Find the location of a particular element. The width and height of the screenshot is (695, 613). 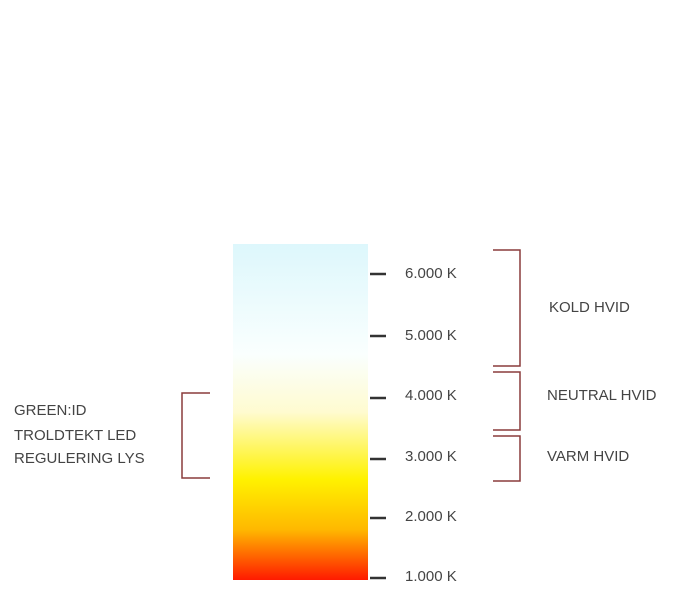

side-label: TROLDTEKT LED is located at coordinates (75, 435).